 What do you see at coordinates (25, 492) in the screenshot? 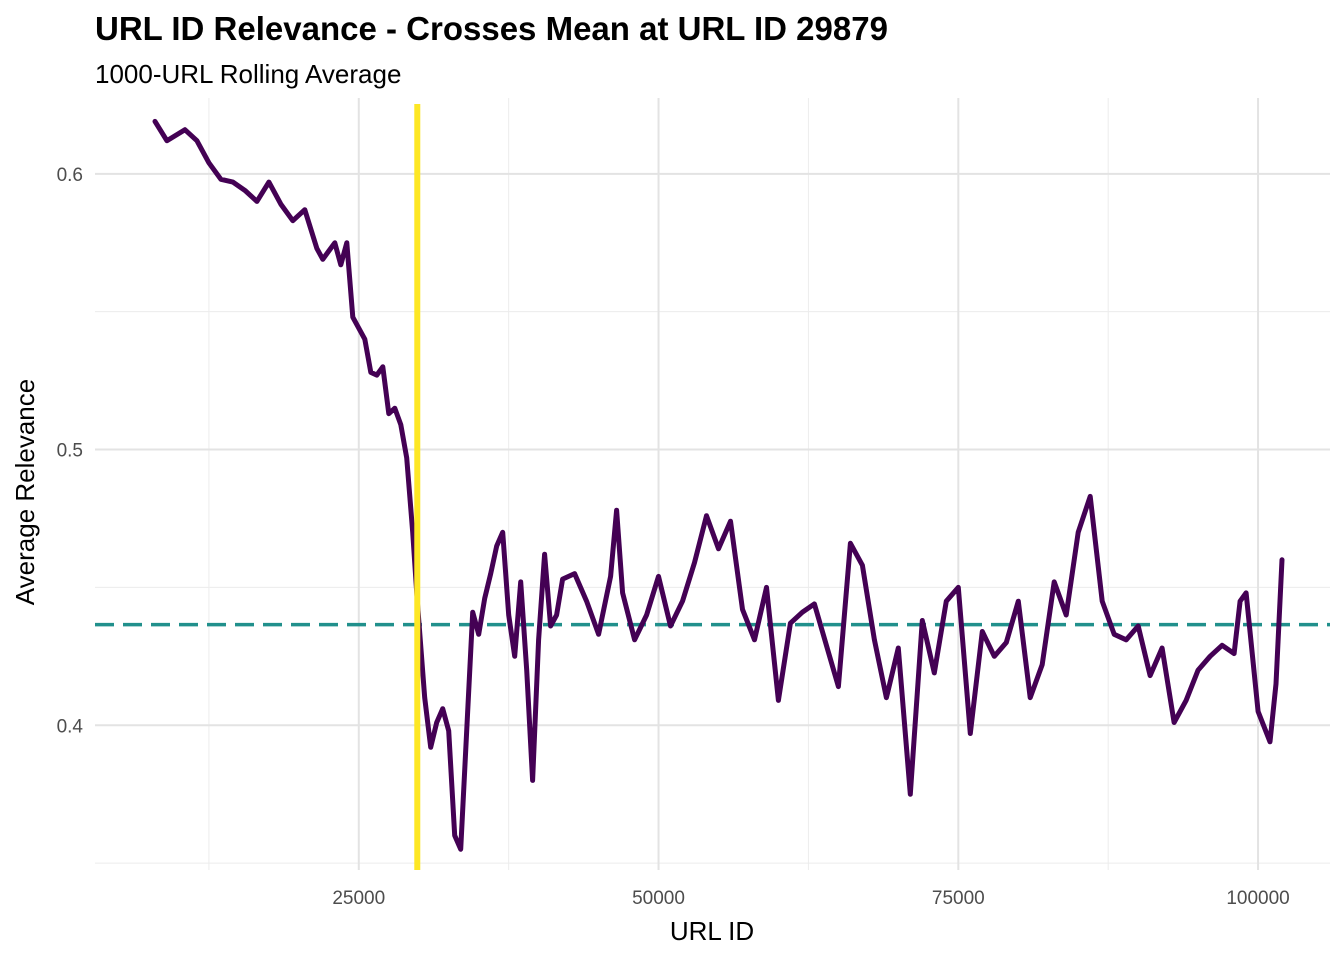
I see `y-axis-title: Average Relevance` at bounding box center [25, 492].